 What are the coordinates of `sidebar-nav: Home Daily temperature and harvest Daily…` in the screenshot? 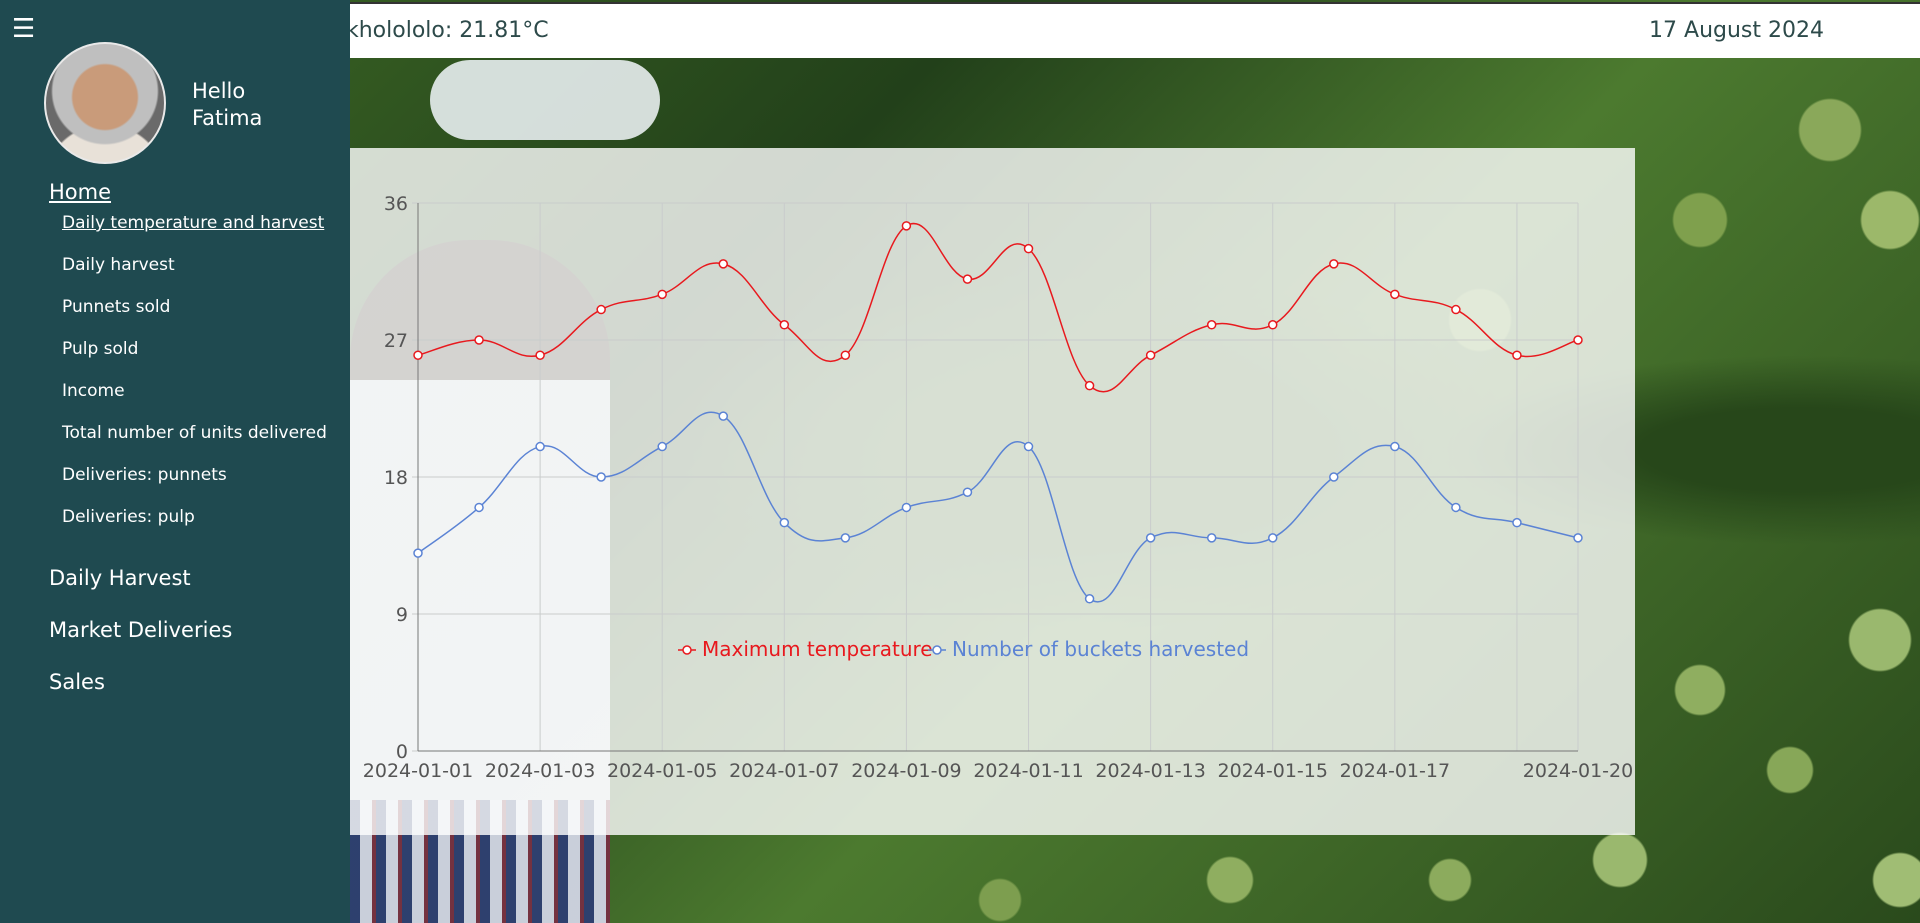 It's located at (175, 449).